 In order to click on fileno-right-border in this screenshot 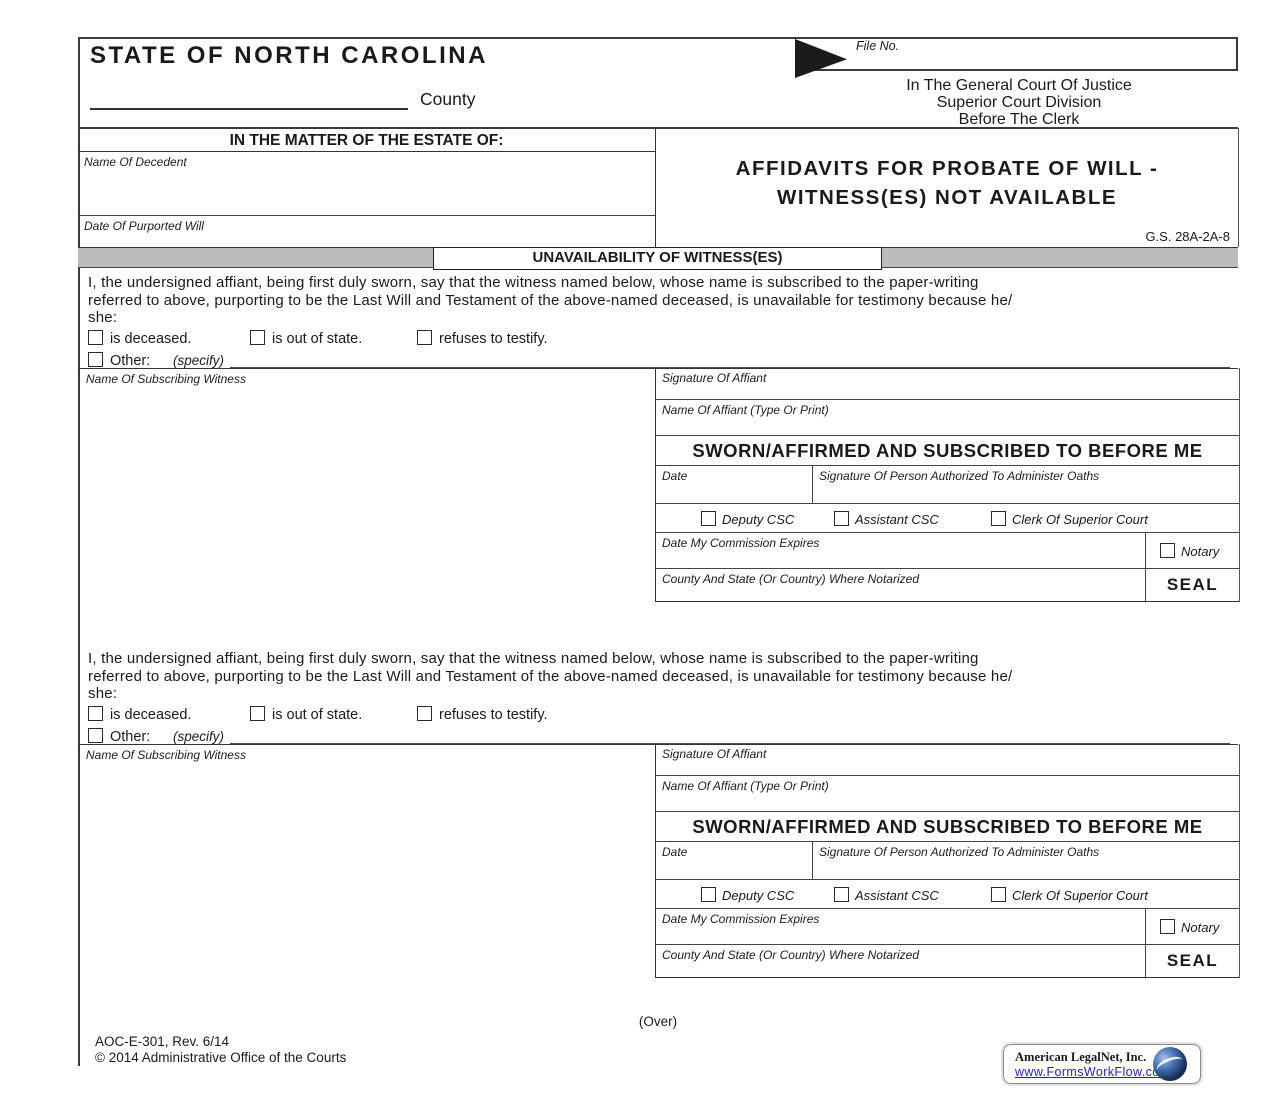, I will do `click(1237, 53)`.